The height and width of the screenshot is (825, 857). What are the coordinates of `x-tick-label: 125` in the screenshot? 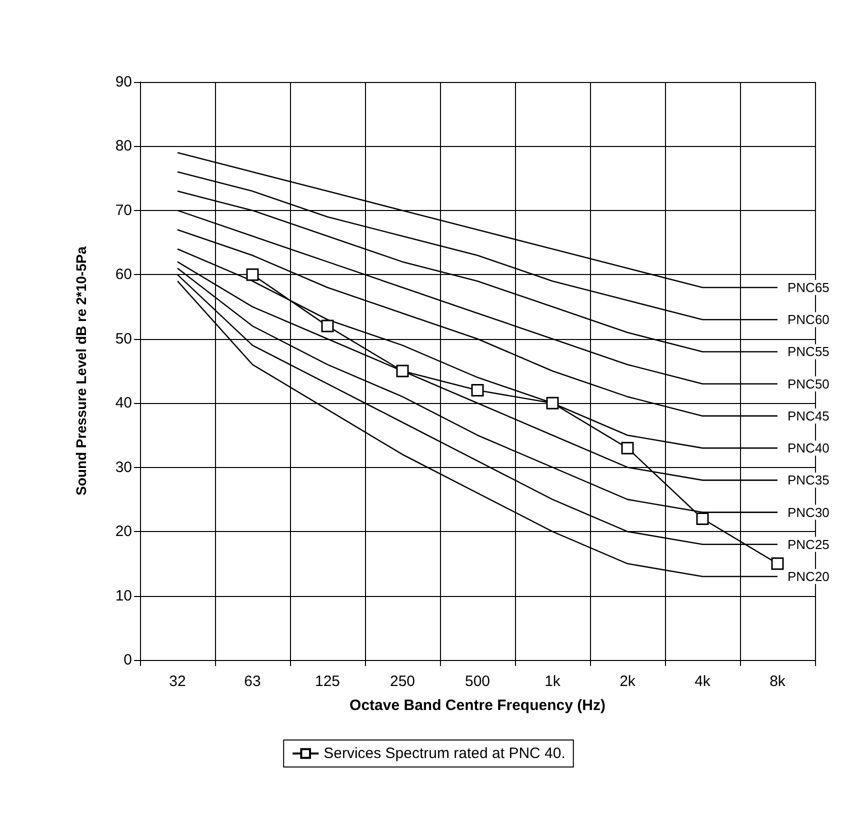 It's located at (327, 681).